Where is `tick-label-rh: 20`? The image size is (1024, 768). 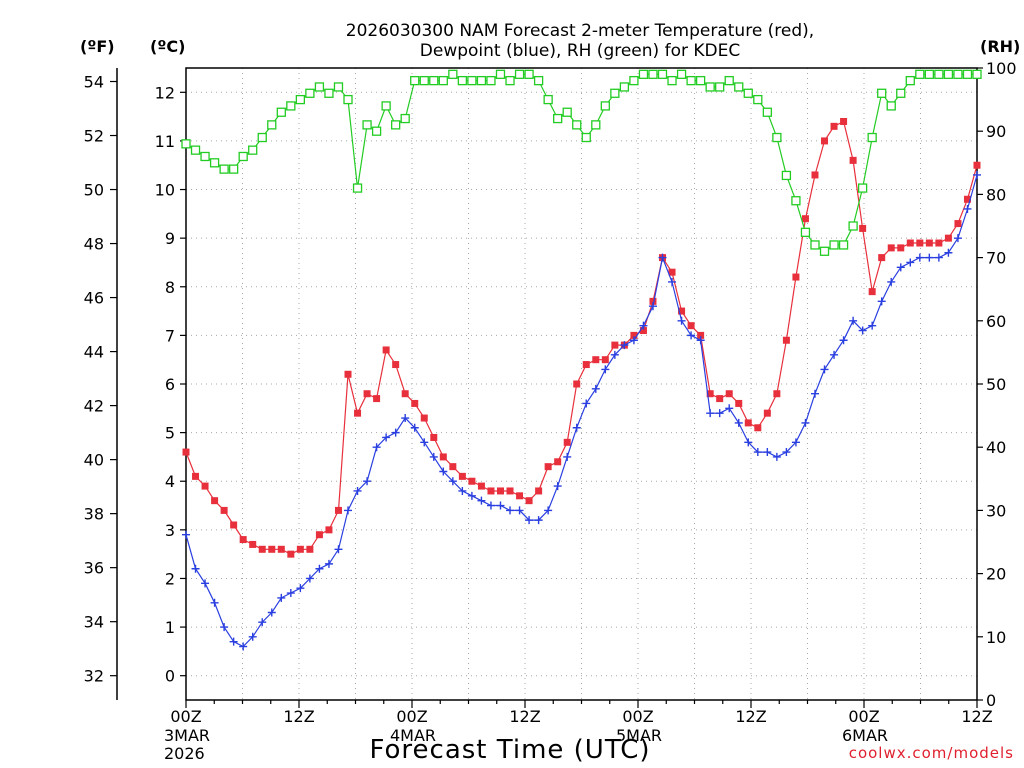 tick-label-rh: 20 is located at coordinates (996, 574).